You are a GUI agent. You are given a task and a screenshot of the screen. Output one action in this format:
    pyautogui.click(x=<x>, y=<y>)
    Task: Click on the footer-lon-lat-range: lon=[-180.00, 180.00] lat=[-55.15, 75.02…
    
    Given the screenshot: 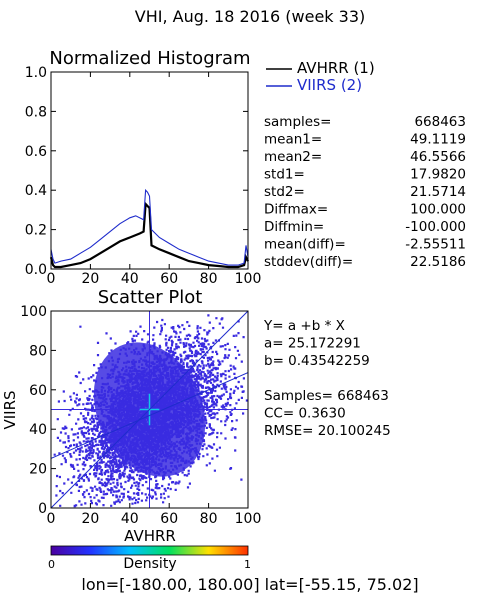 What is the action you would take?
    pyautogui.click(x=249, y=584)
    